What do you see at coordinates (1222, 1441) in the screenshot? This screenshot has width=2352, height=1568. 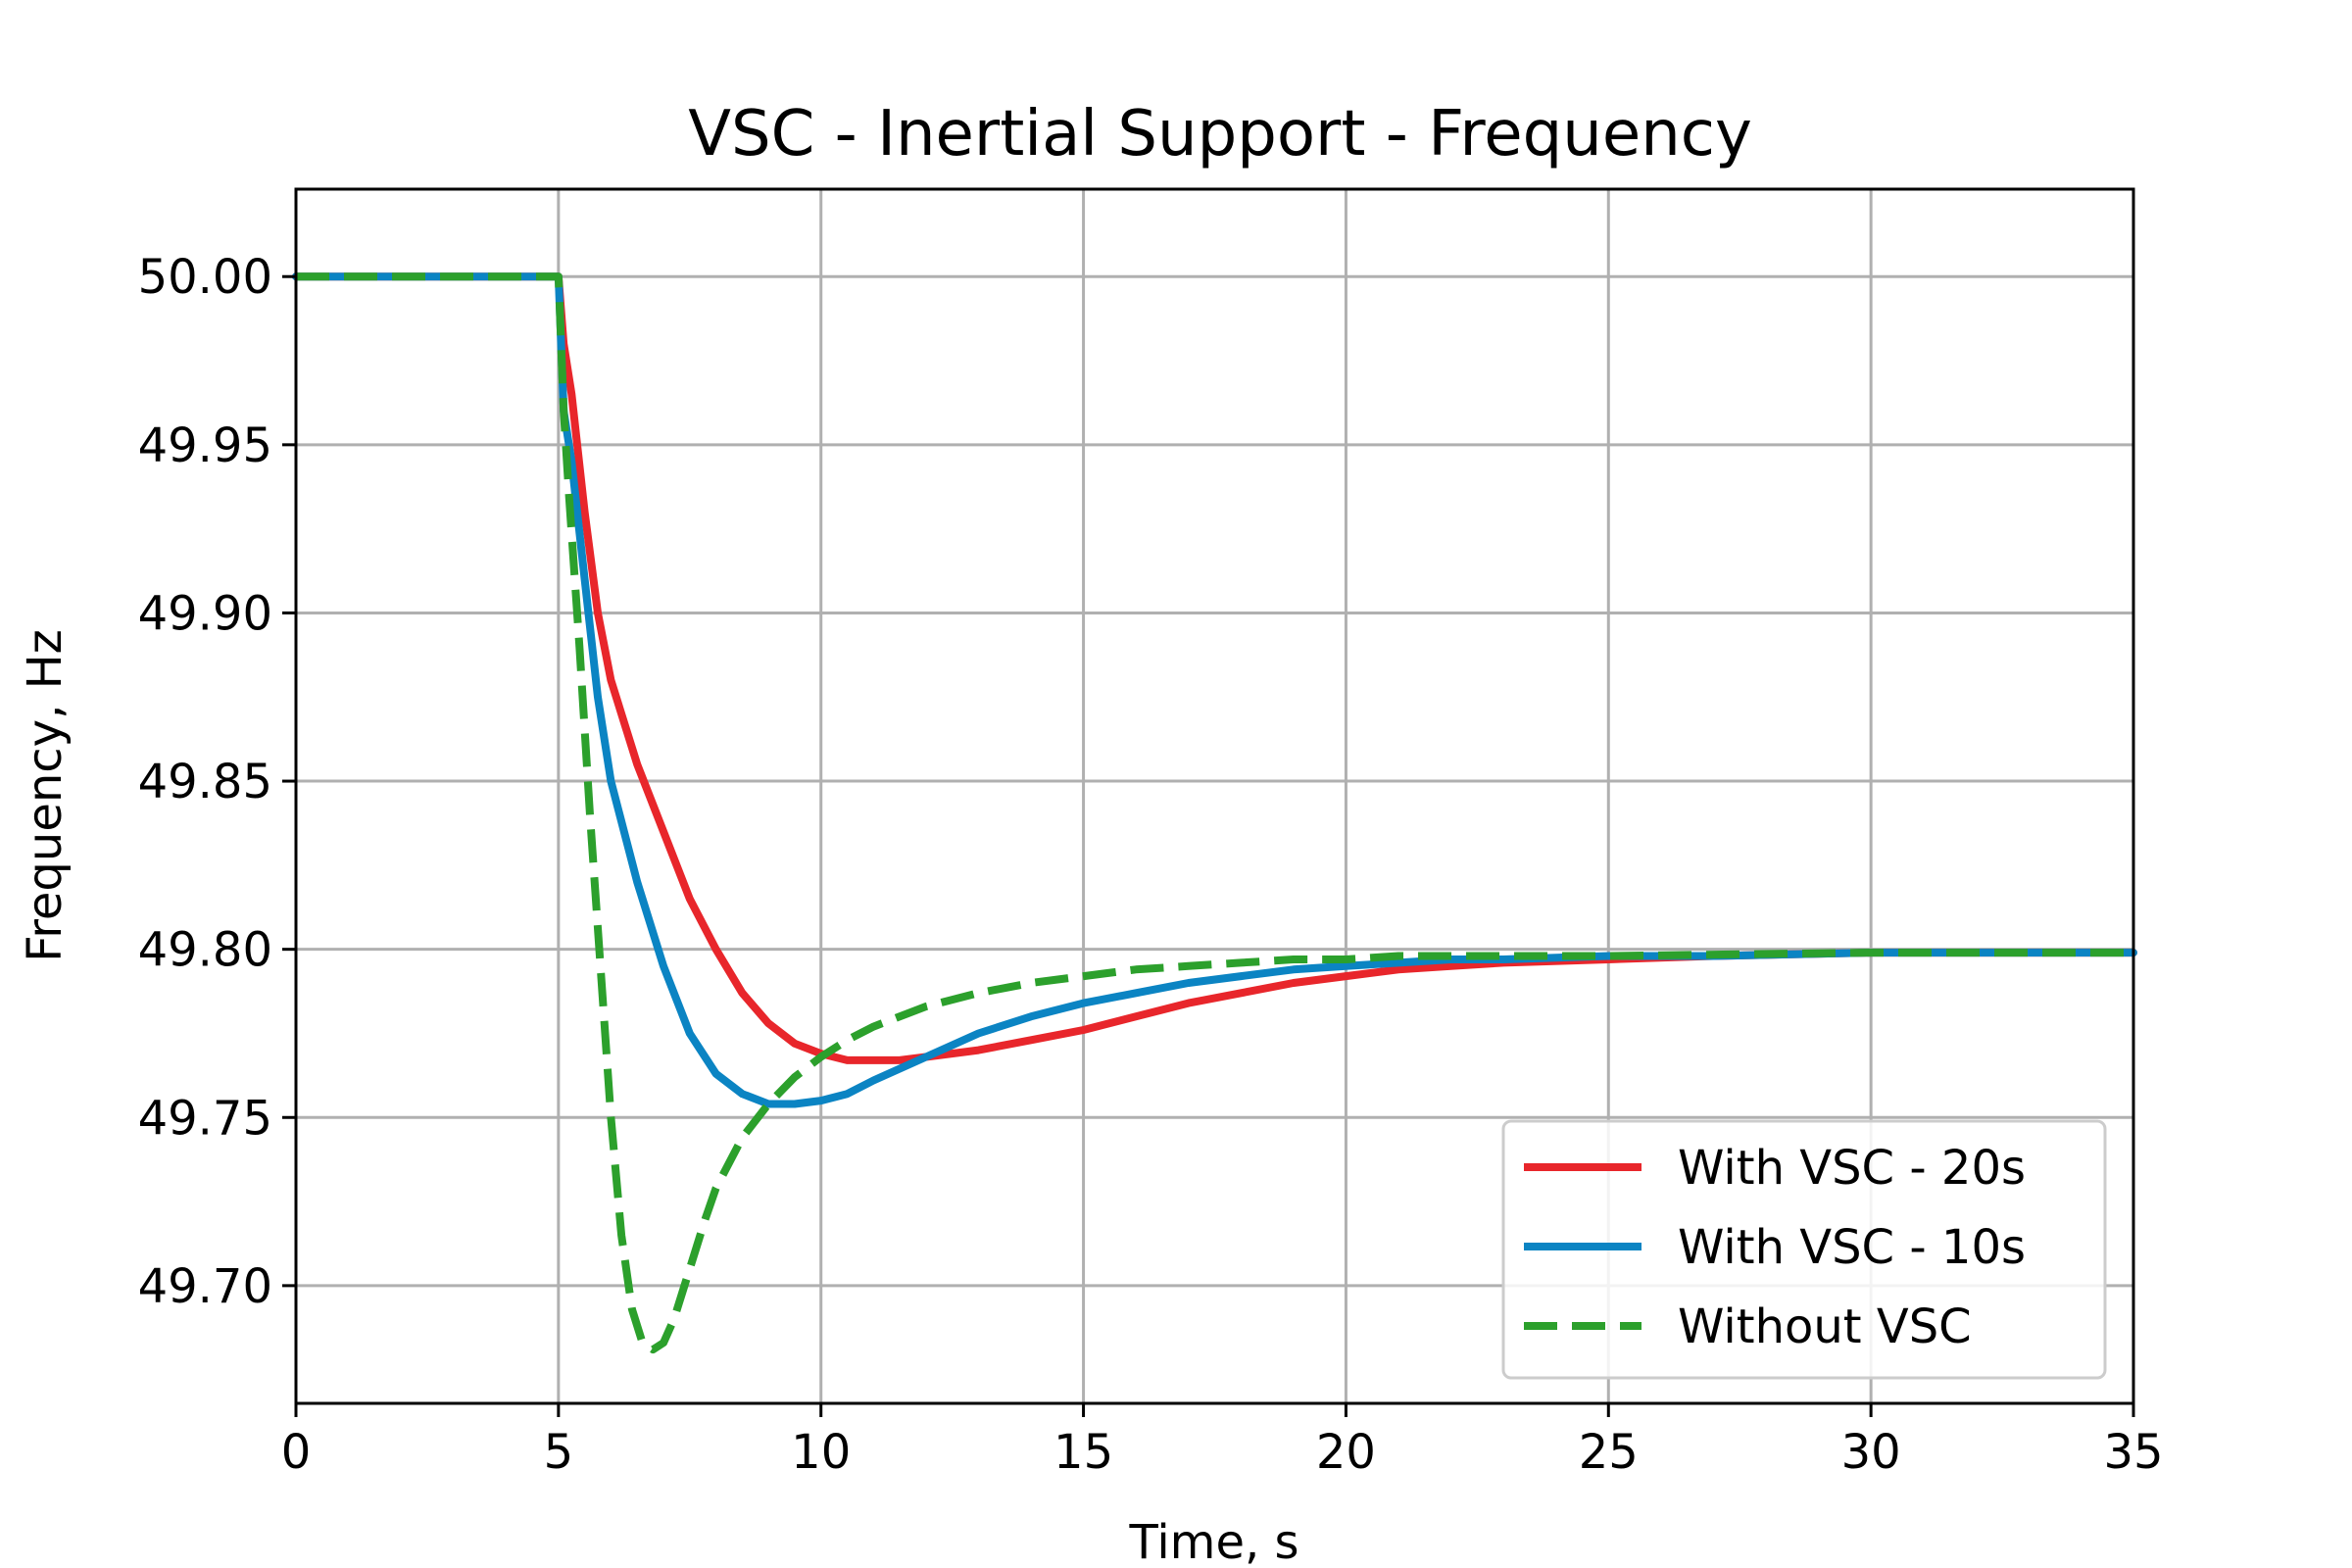 I see `x-axis: 0 5 10 15 20 25 30 35` at bounding box center [1222, 1441].